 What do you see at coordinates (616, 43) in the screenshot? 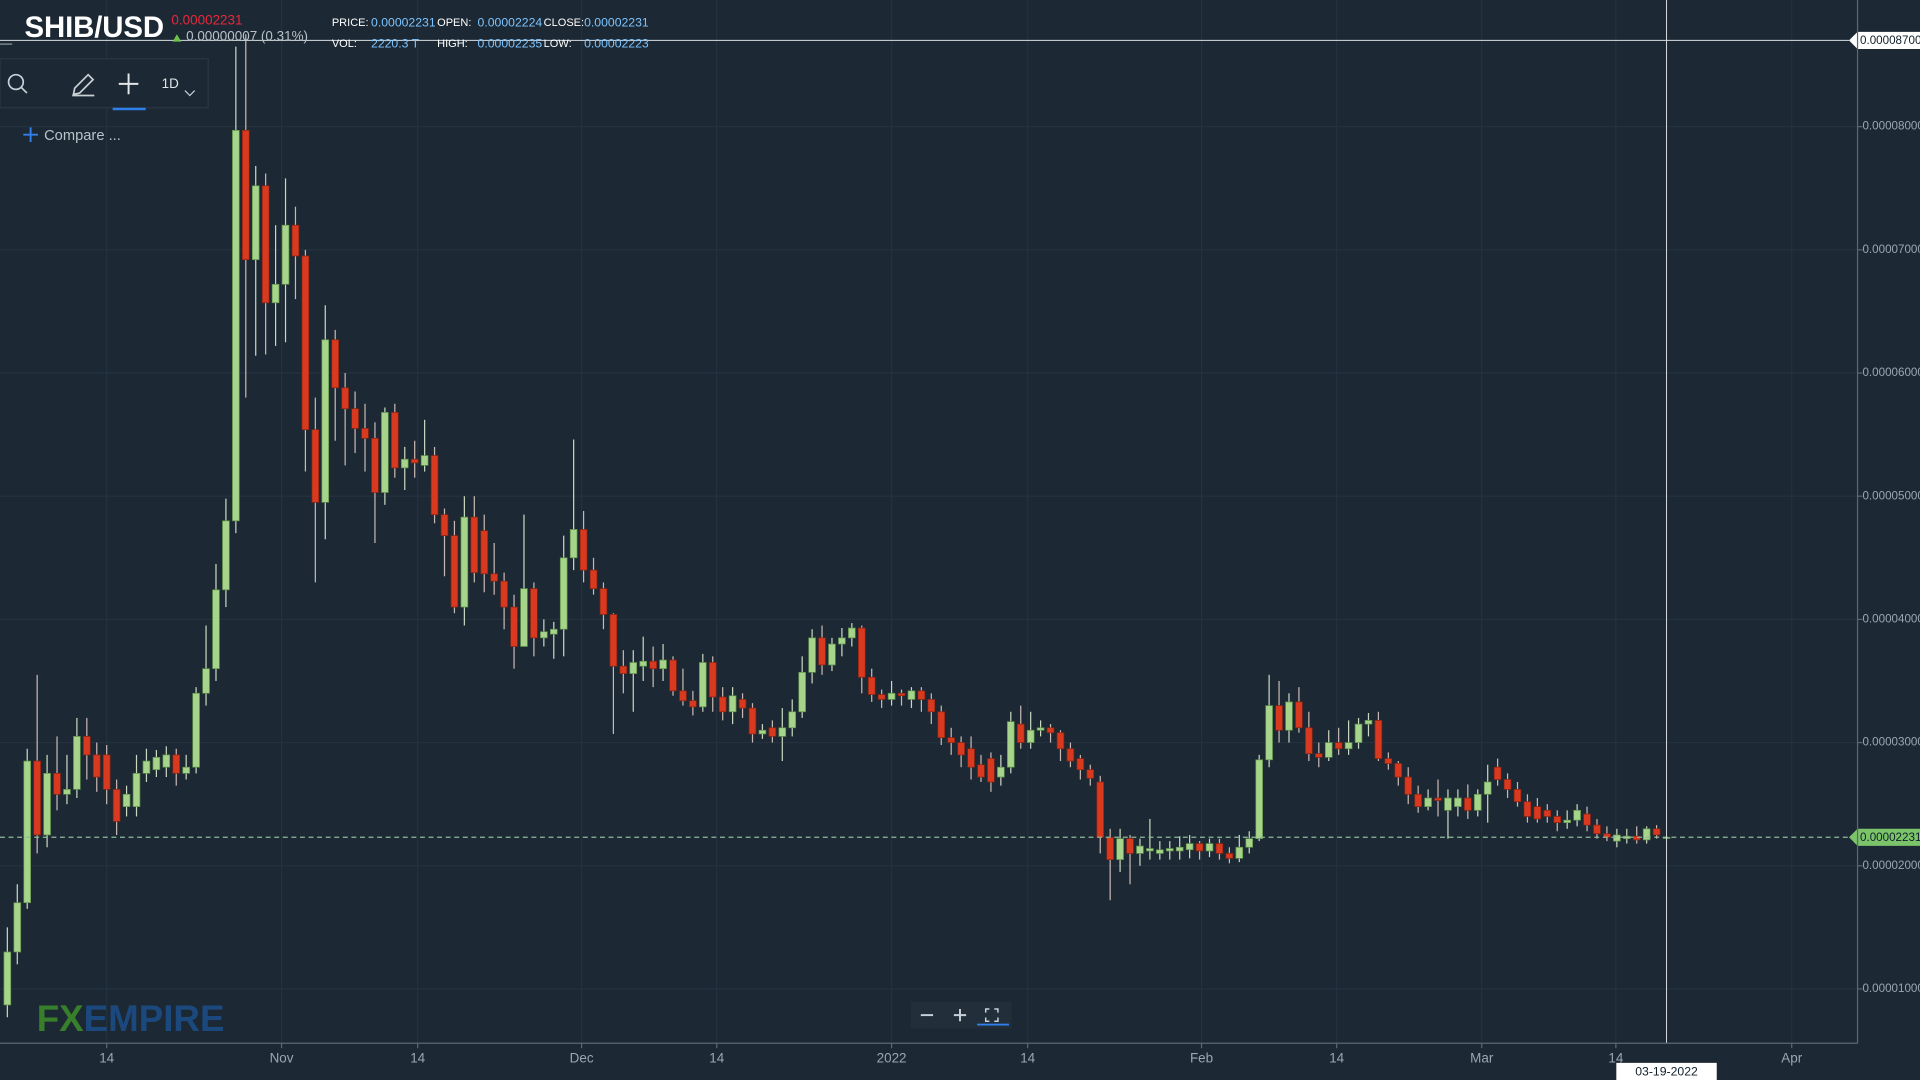
I see `field-value: 0.00002223` at bounding box center [616, 43].